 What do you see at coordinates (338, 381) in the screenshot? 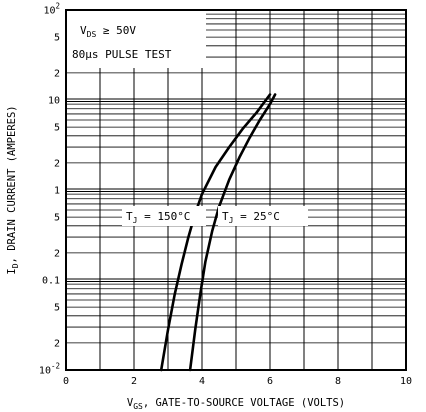
I see `x-tick-label: 8` at bounding box center [338, 381].